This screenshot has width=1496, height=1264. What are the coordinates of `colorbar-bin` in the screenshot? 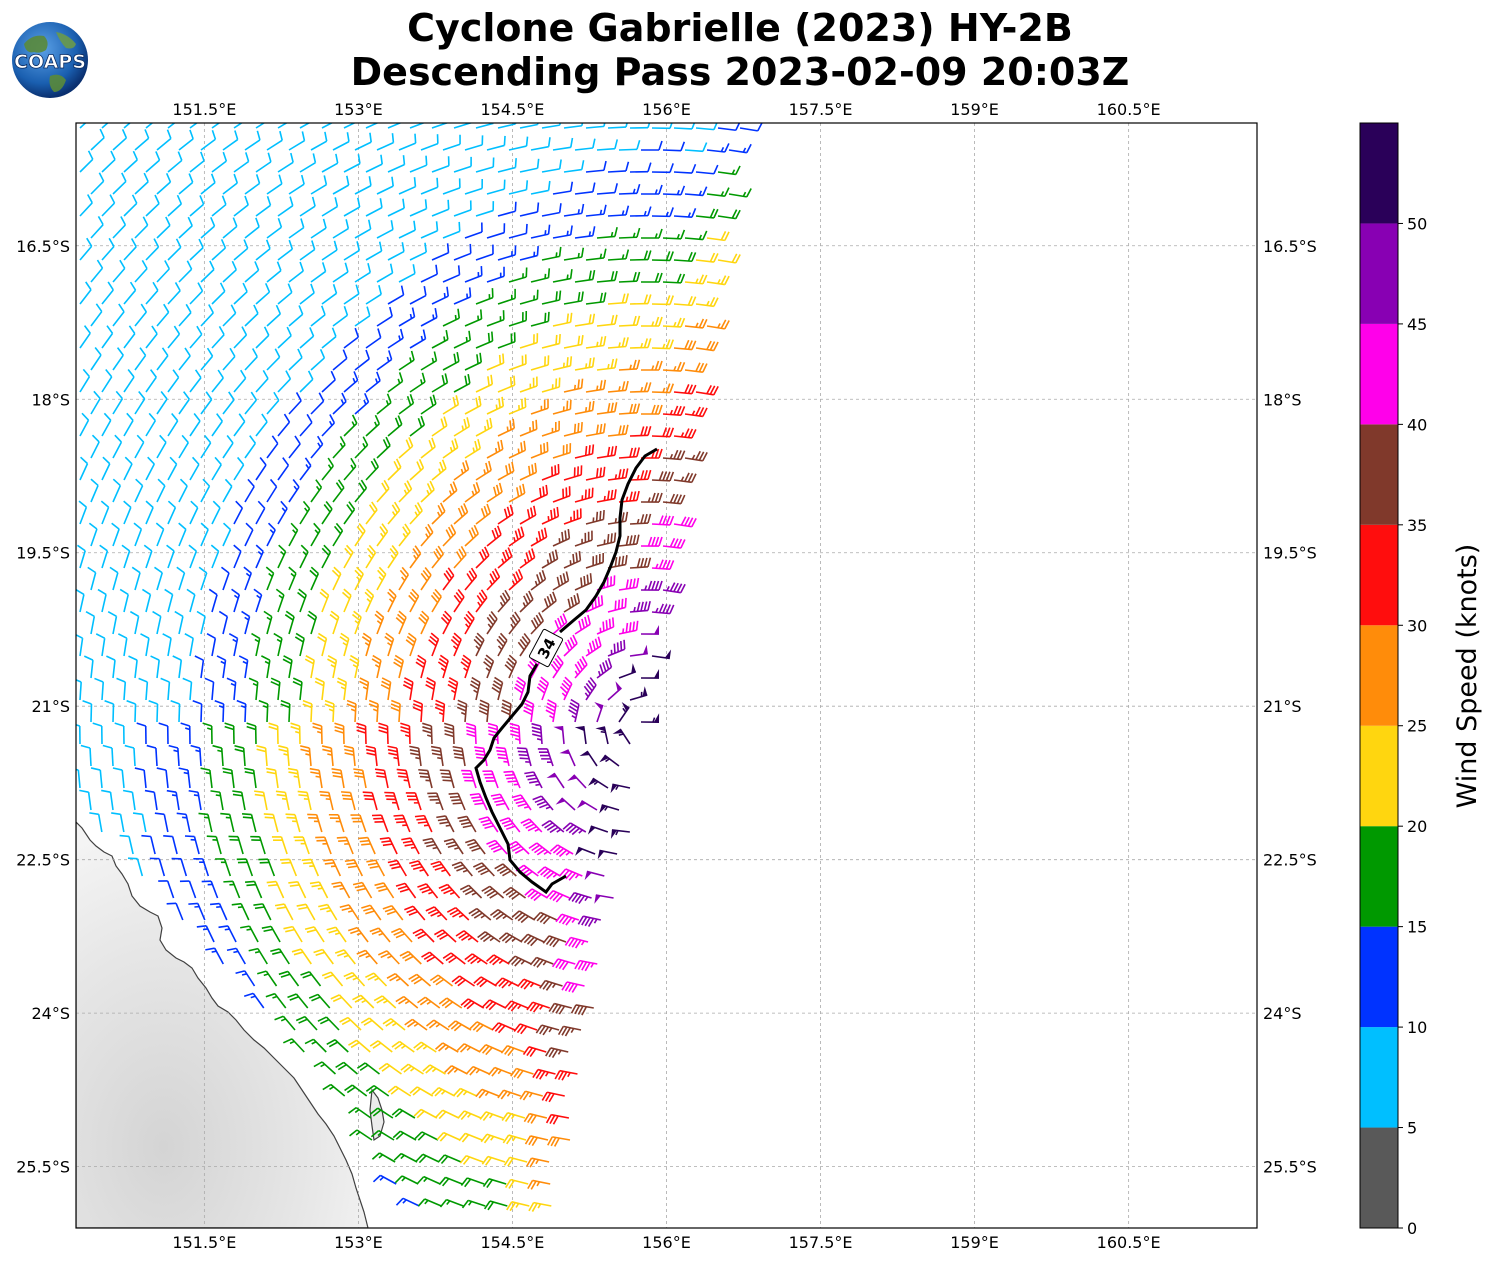 It's located at (1379, 474).